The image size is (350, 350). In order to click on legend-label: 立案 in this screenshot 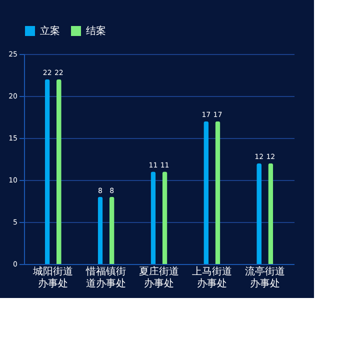, I will do `click(50, 31)`.